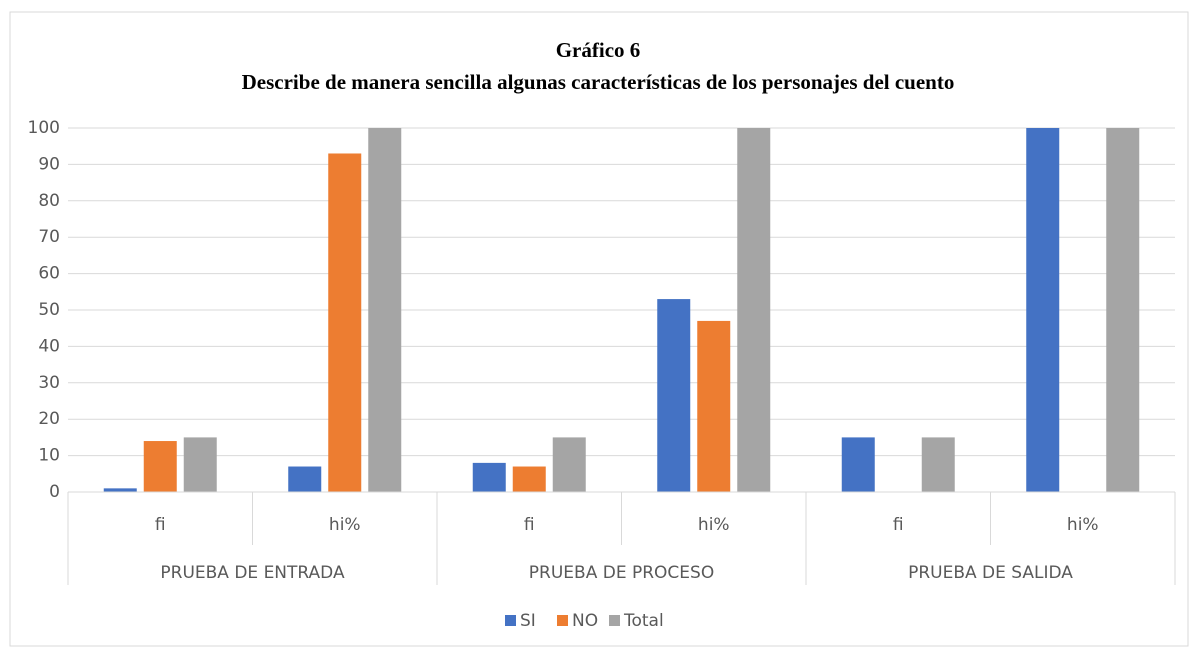 The height and width of the screenshot is (651, 1195). I want to click on y-tick-label: 80, so click(49, 201).